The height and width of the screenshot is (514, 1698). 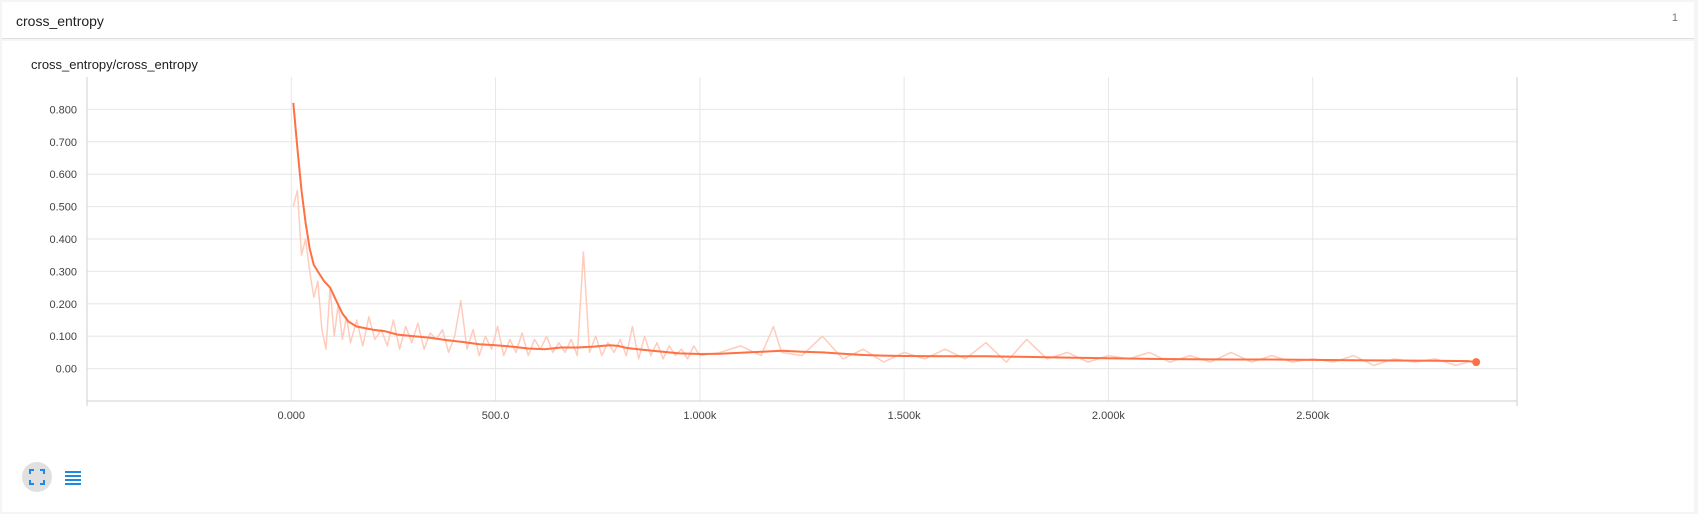 What do you see at coordinates (63, 175) in the screenshot?
I see `y-tick-label: 0.600` at bounding box center [63, 175].